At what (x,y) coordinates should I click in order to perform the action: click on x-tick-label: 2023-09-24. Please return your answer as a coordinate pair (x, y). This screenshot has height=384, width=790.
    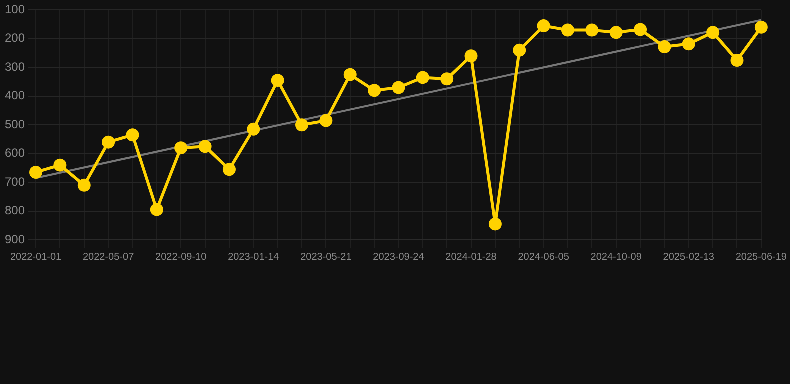
    Looking at the image, I should click on (399, 257).